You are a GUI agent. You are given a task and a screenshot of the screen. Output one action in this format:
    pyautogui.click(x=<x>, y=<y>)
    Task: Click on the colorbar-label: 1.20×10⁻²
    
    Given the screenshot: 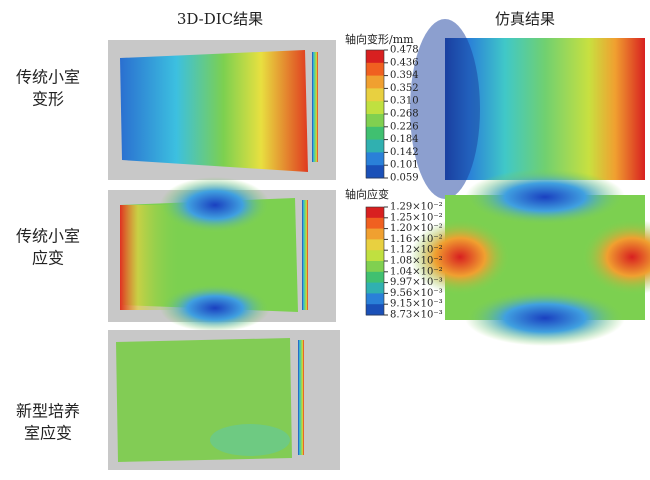 What is the action you would take?
    pyautogui.click(x=416, y=228)
    